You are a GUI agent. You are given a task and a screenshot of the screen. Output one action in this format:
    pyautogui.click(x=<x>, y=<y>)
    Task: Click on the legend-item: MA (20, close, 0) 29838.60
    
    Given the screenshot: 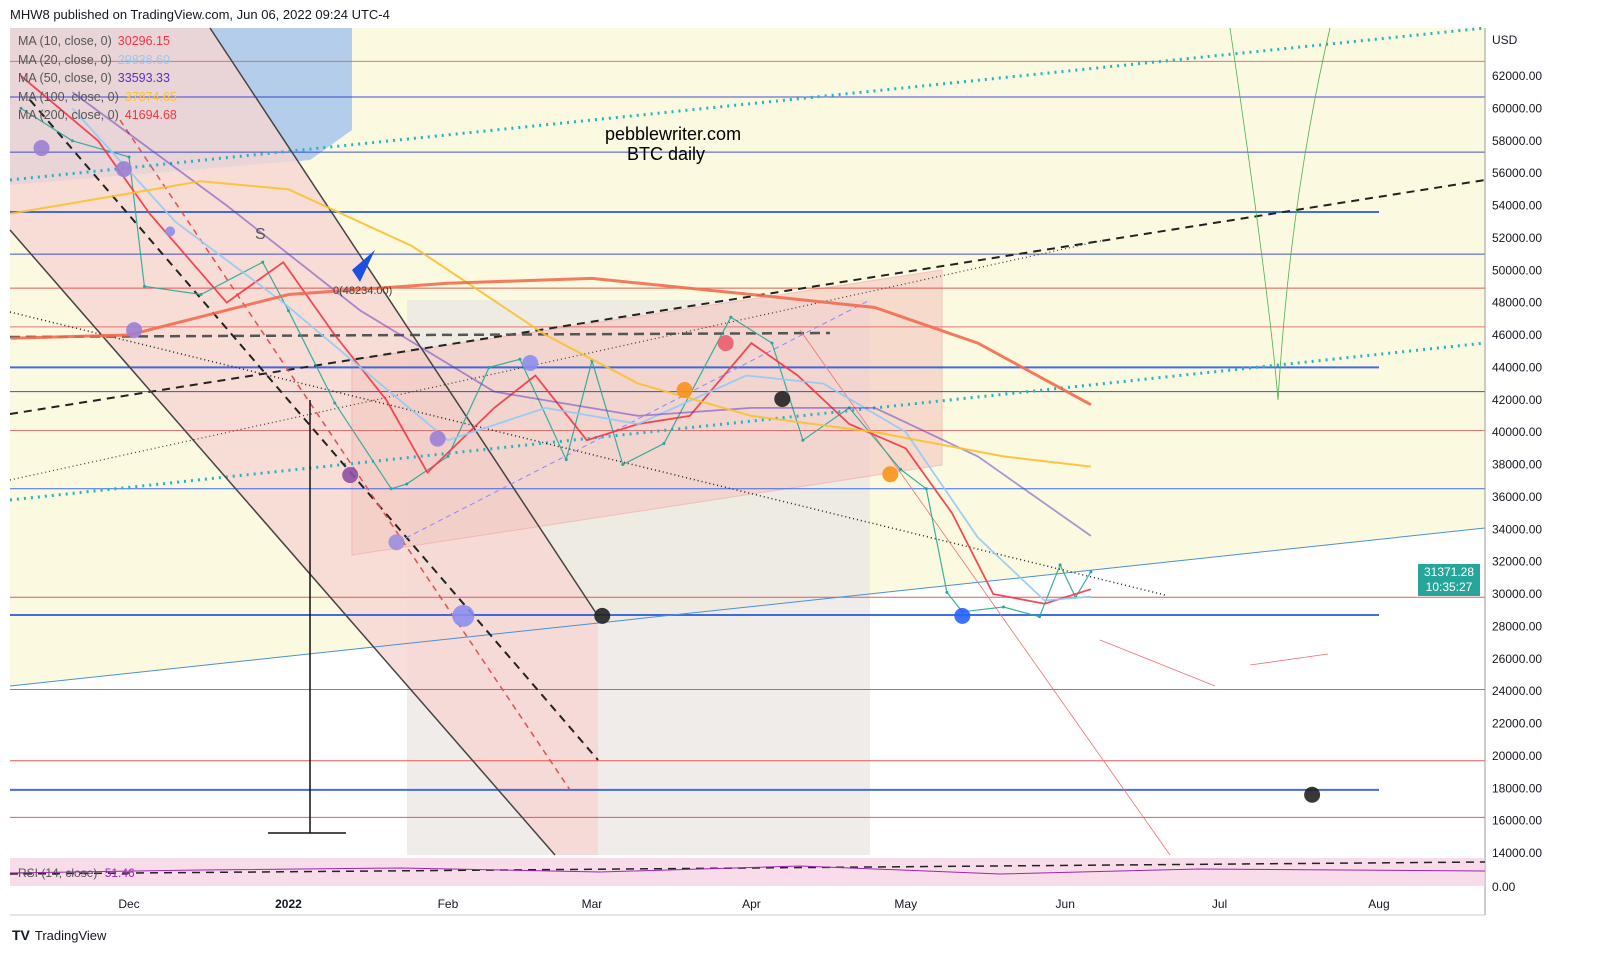 What is the action you would take?
    pyautogui.click(x=94, y=60)
    